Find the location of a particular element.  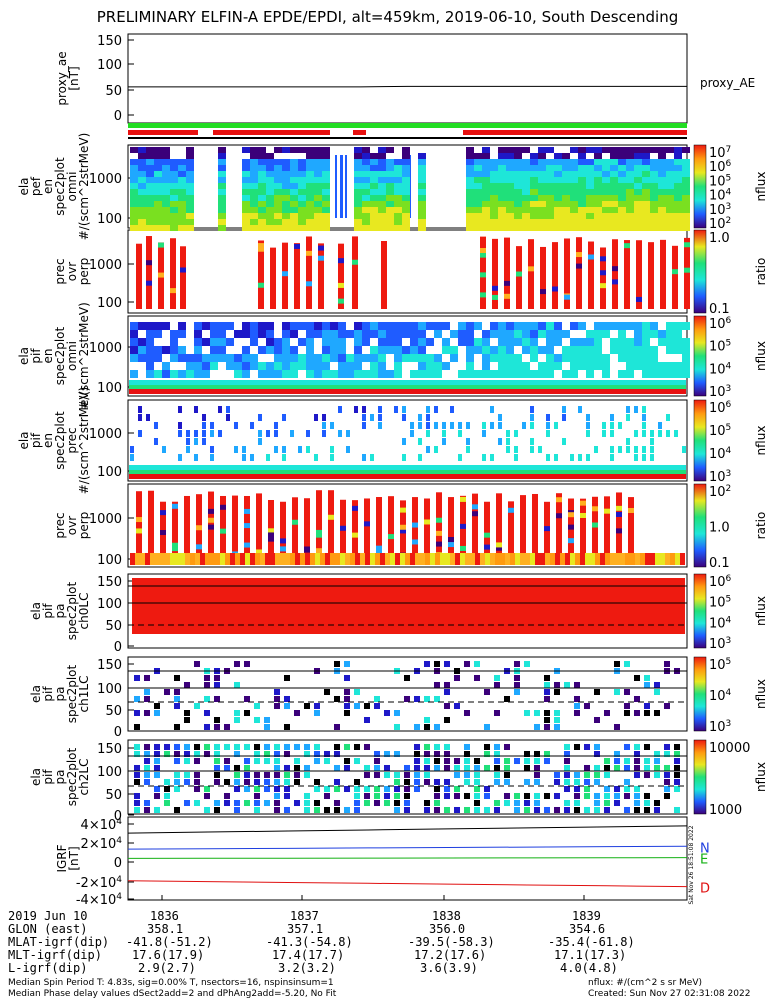

colorbar-tick-5-1: 1.0 is located at coordinates (719, 528).